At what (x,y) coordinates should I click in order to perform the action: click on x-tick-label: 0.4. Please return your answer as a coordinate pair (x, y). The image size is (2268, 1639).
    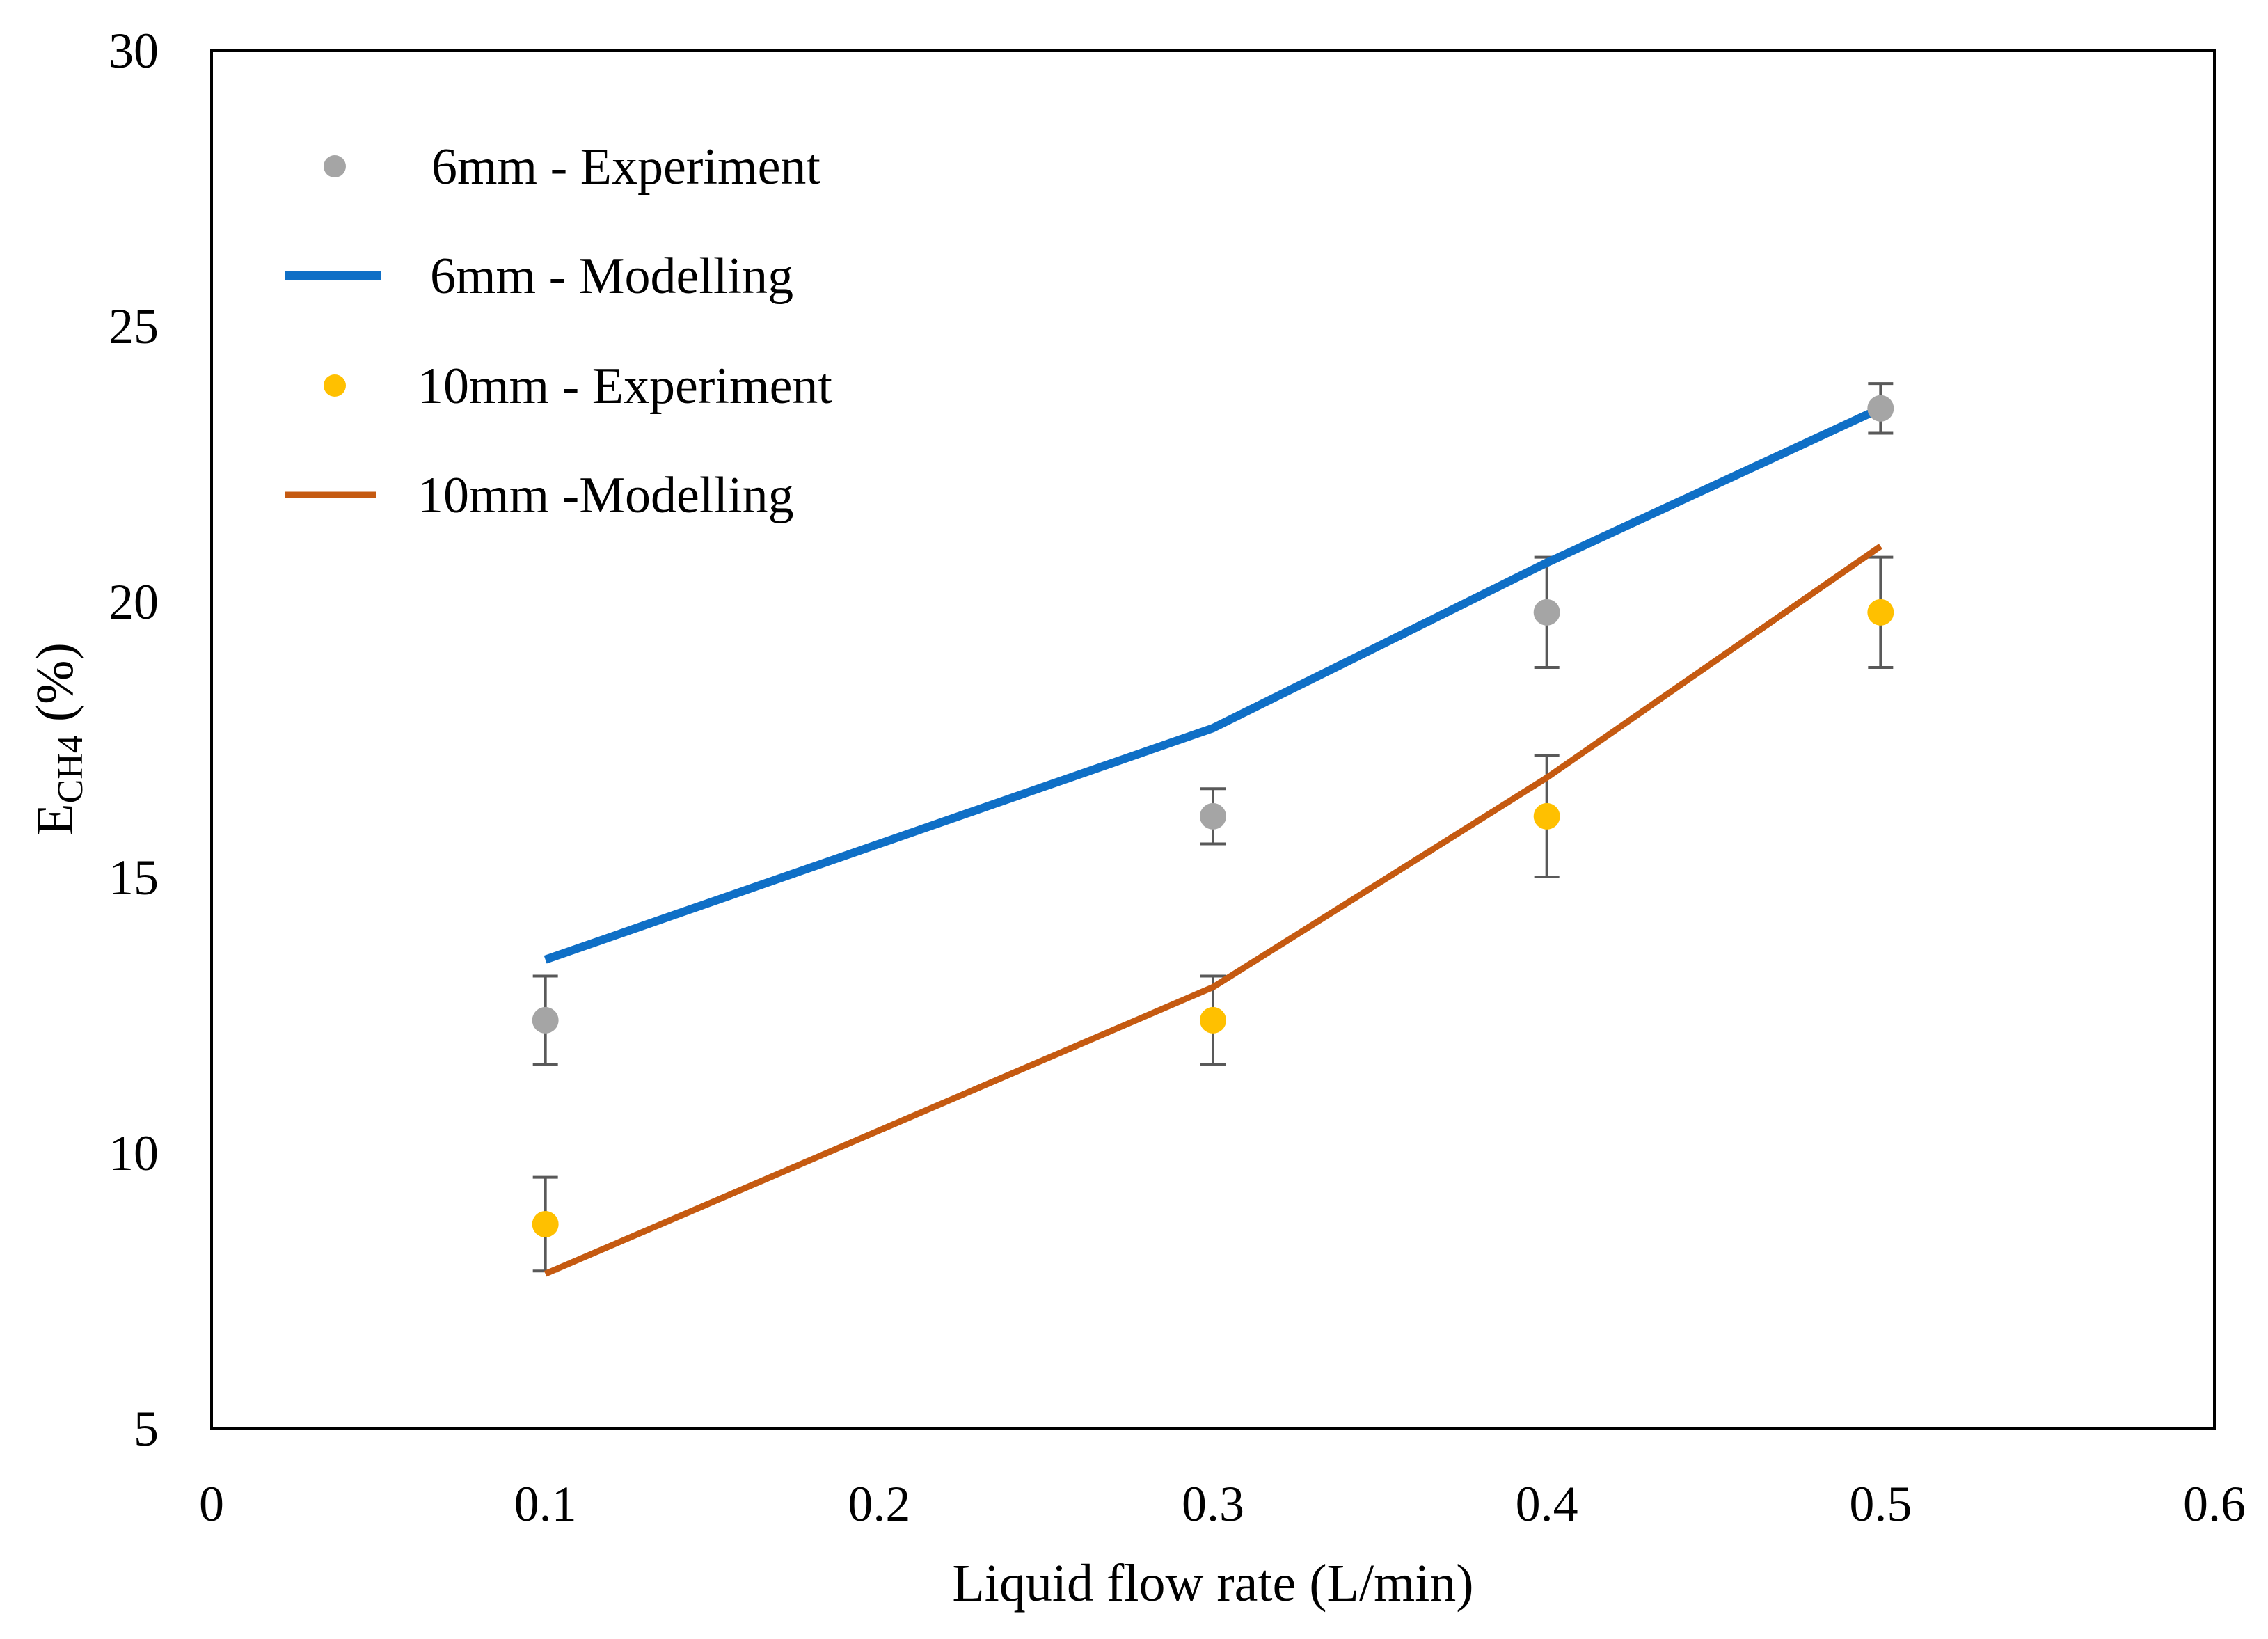
    Looking at the image, I should click on (1547, 1504).